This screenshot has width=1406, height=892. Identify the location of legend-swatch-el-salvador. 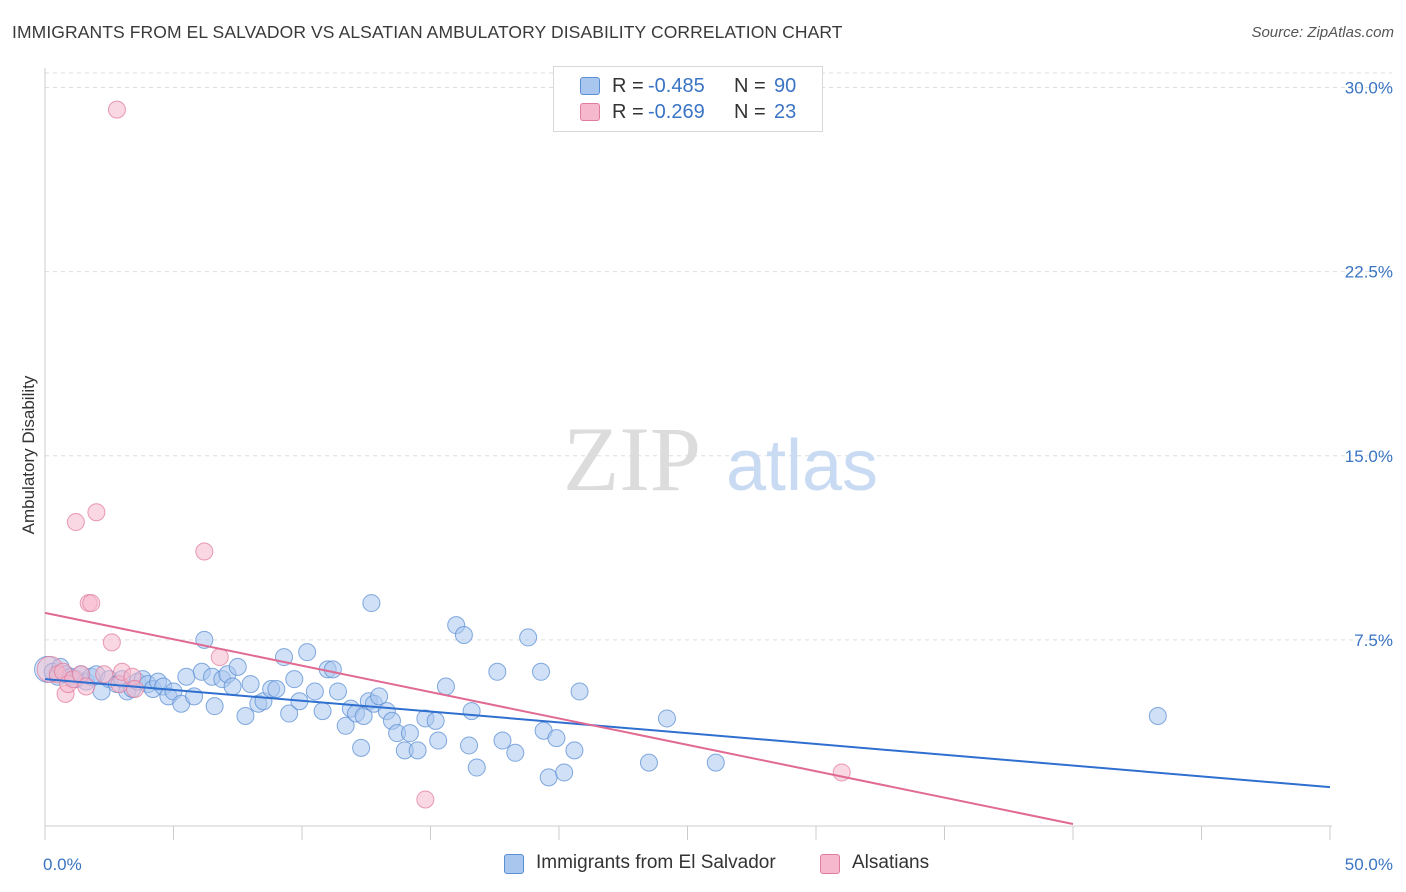
(590, 86).